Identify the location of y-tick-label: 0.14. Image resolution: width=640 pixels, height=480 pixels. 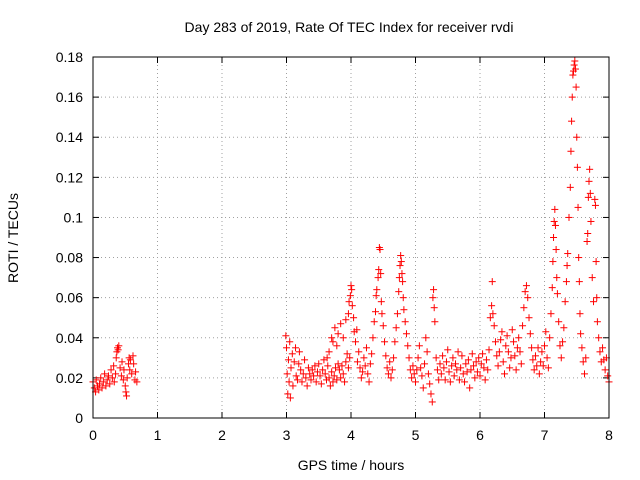
(69, 137).